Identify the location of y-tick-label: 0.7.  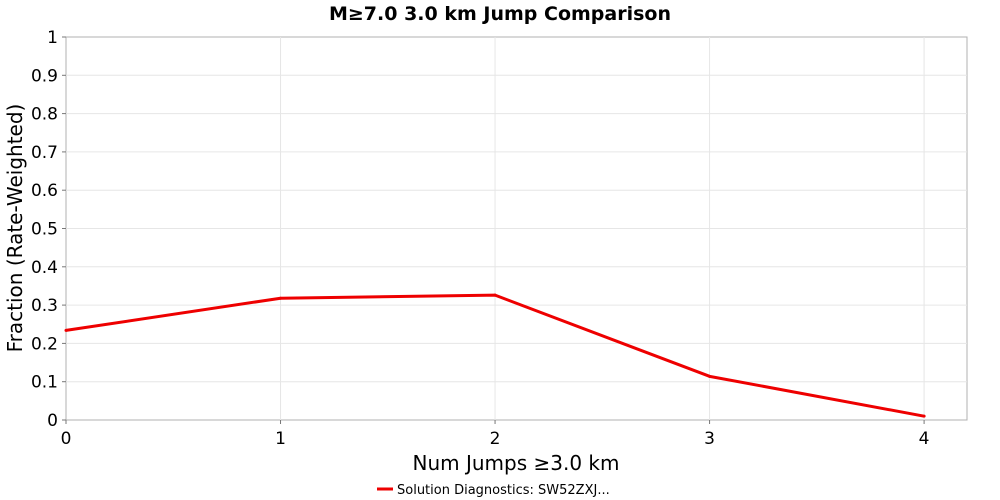
(44, 153).